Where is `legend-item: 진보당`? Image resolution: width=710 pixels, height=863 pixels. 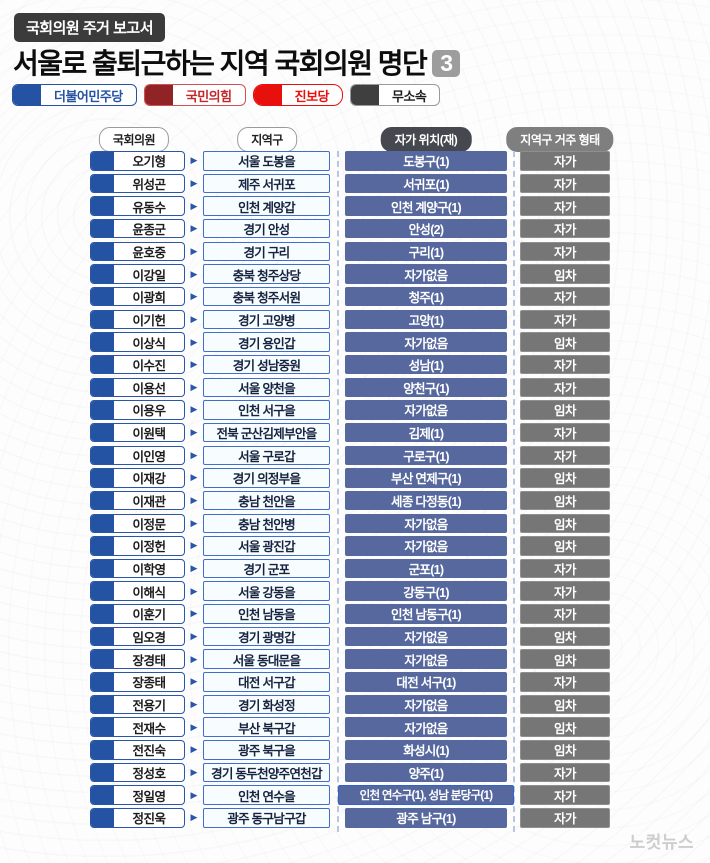 legend-item: 진보당 is located at coordinates (297, 95).